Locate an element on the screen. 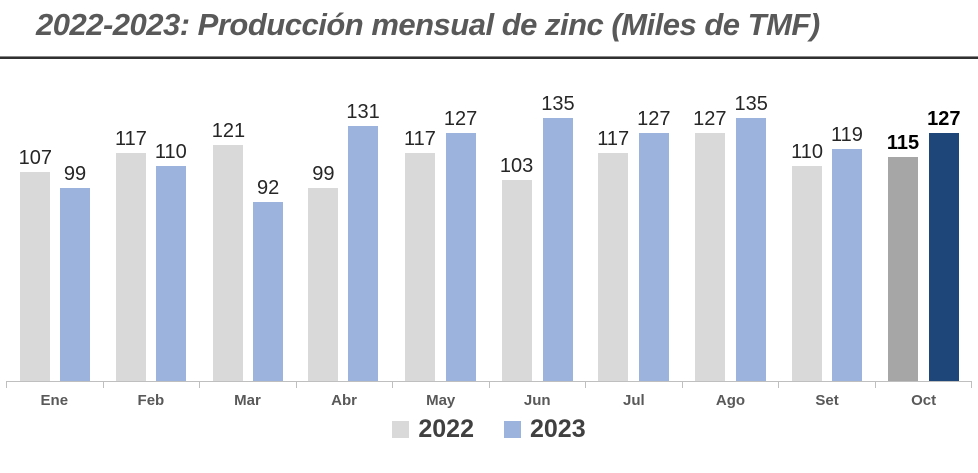  x-axis-label-abr: Abr is located at coordinates (344, 400).